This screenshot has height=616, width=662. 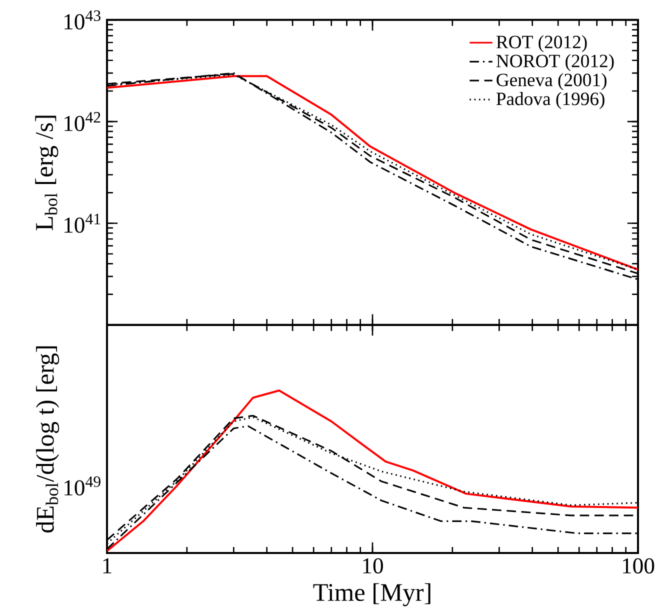 What do you see at coordinates (551, 81) in the screenshot?
I see `legend-label: Geneva (2001)` at bounding box center [551, 81].